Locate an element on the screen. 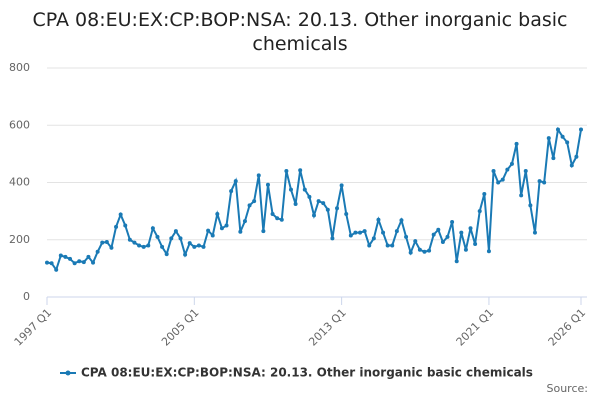  legend-marker is located at coordinates (68, 373).